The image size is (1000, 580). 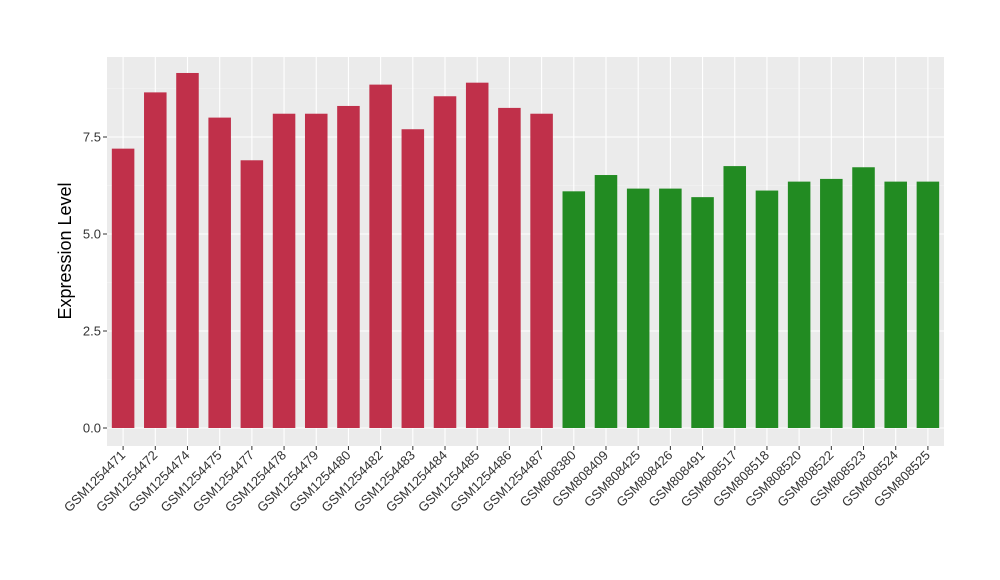 What do you see at coordinates (92, 331) in the screenshot?
I see `y-tick-label: 2.5` at bounding box center [92, 331].